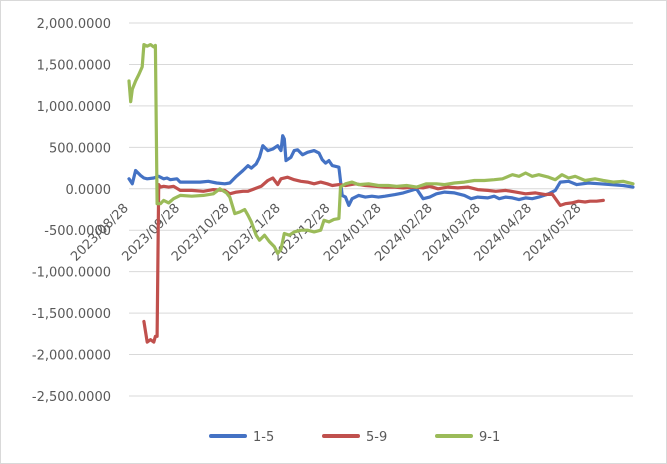 The width and height of the screenshot is (667, 464). I want to click on legend-label: 5-9, so click(376, 437).